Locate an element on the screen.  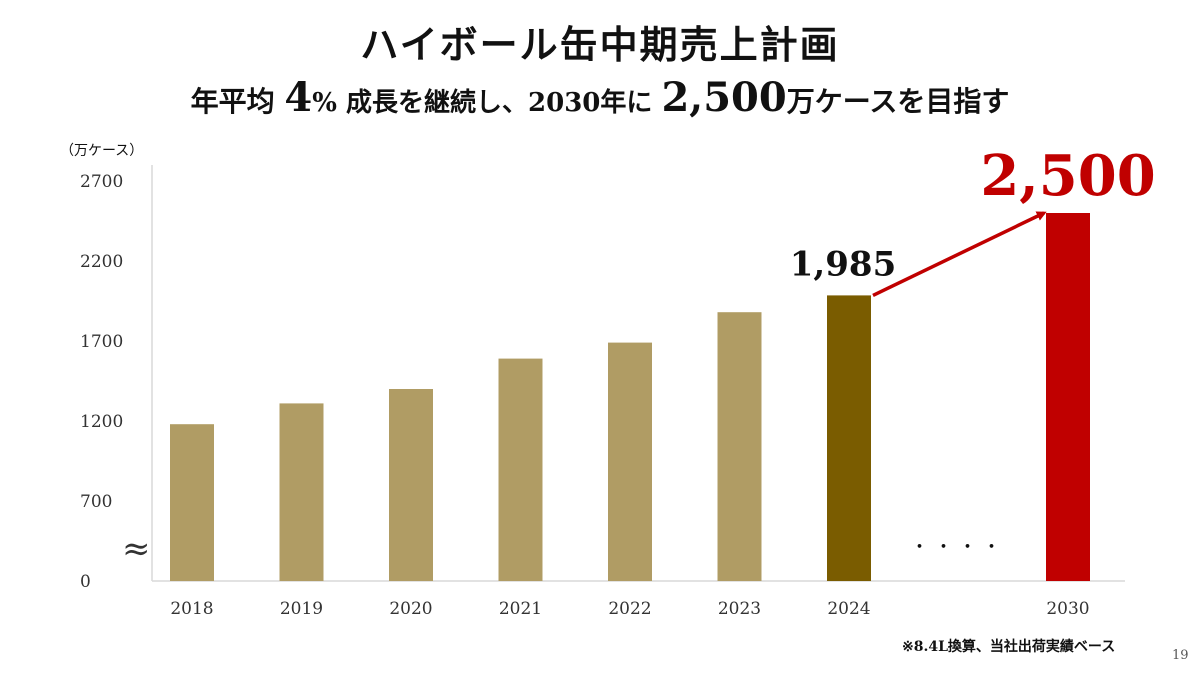
page-subtitle: 年平均 4% 成長を継続し、2030年に 2,500万ケースを目指す is located at coordinates (600, 97).